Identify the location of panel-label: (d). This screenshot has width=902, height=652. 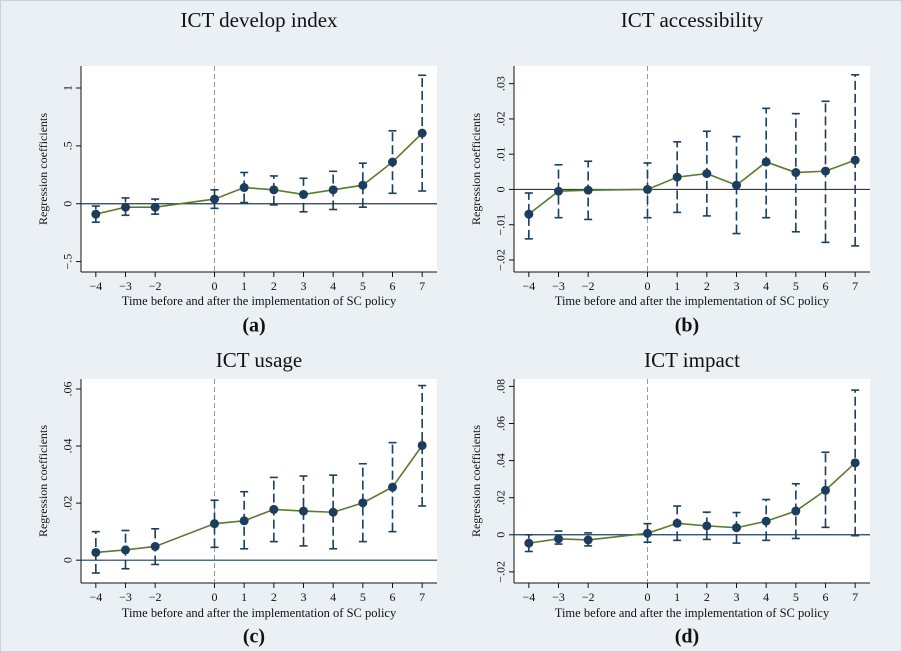
(687, 637).